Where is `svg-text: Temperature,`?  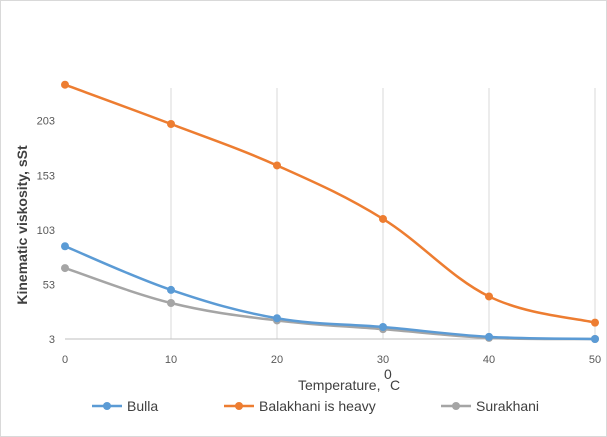 svg-text: Temperature, is located at coordinates (339, 385).